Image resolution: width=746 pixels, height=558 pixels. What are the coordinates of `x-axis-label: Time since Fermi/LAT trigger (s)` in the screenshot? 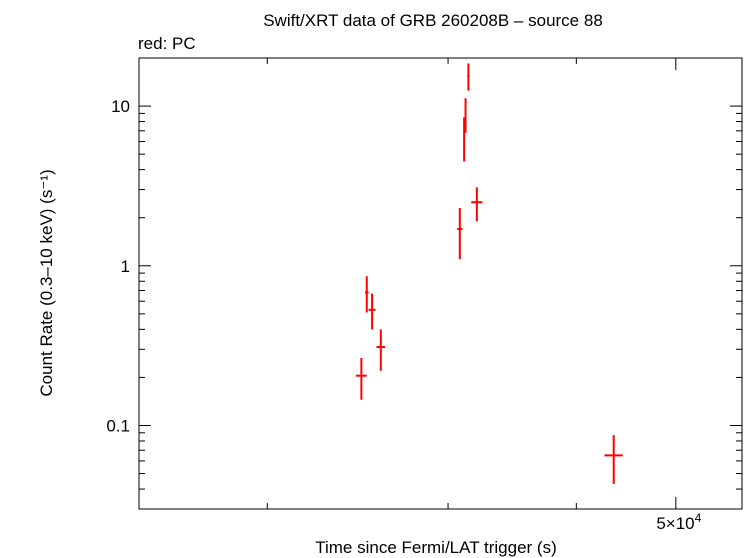 It's located at (436, 547).